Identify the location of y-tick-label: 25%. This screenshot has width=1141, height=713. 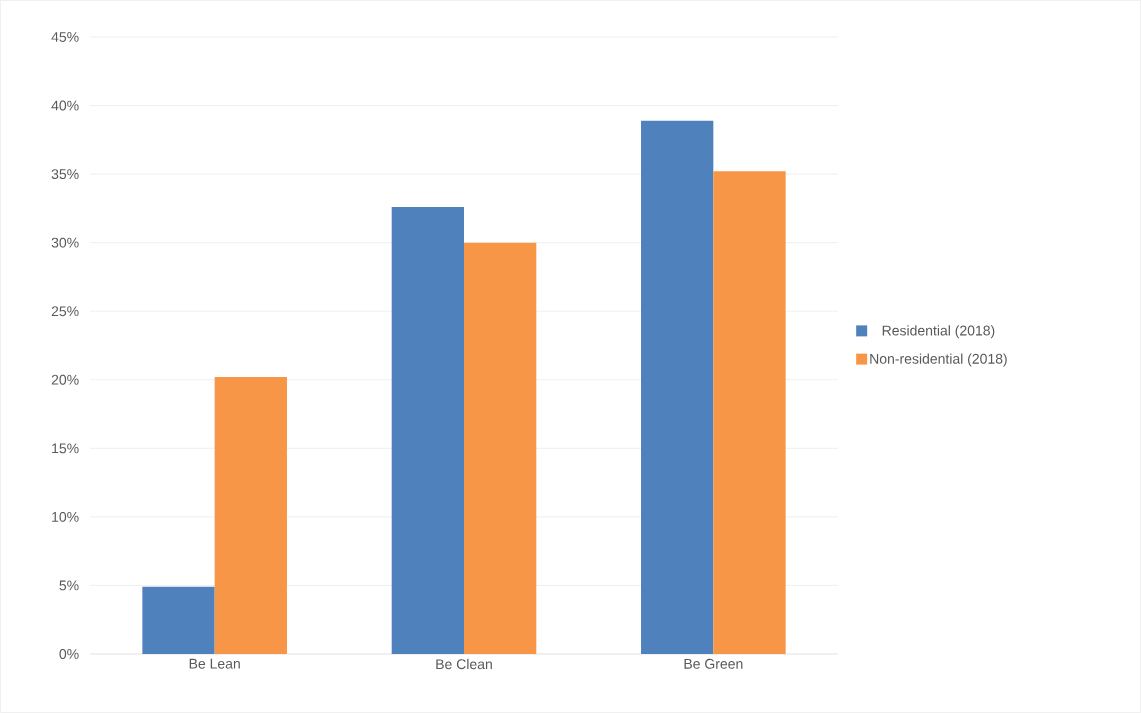
(65, 311).